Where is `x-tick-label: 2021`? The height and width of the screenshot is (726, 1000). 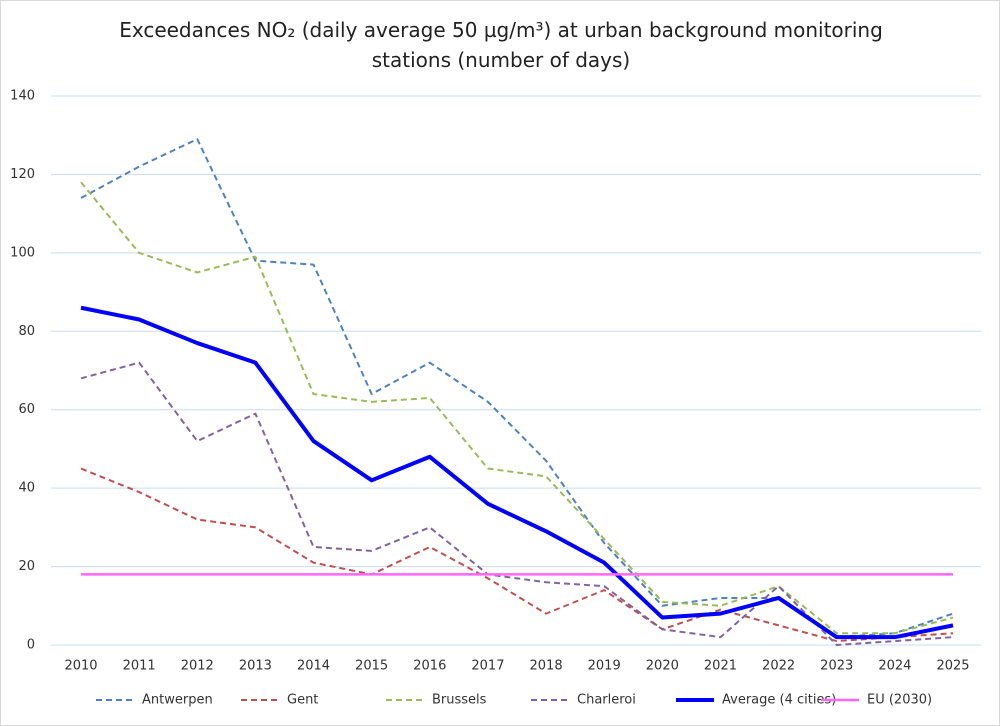 x-tick-label: 2021 is located at coordinates (720, 666).